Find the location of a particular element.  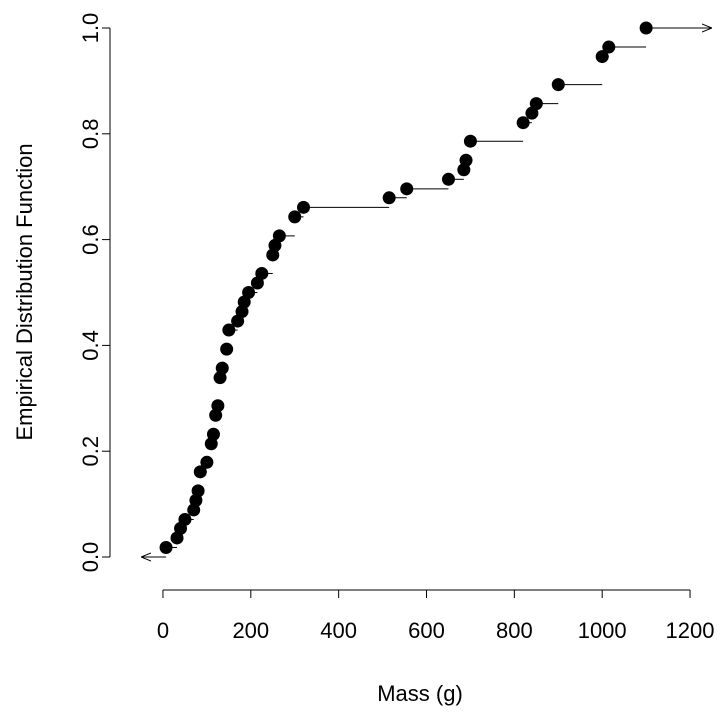

x-tick-label: 800 is located at coordinates (514, 630).